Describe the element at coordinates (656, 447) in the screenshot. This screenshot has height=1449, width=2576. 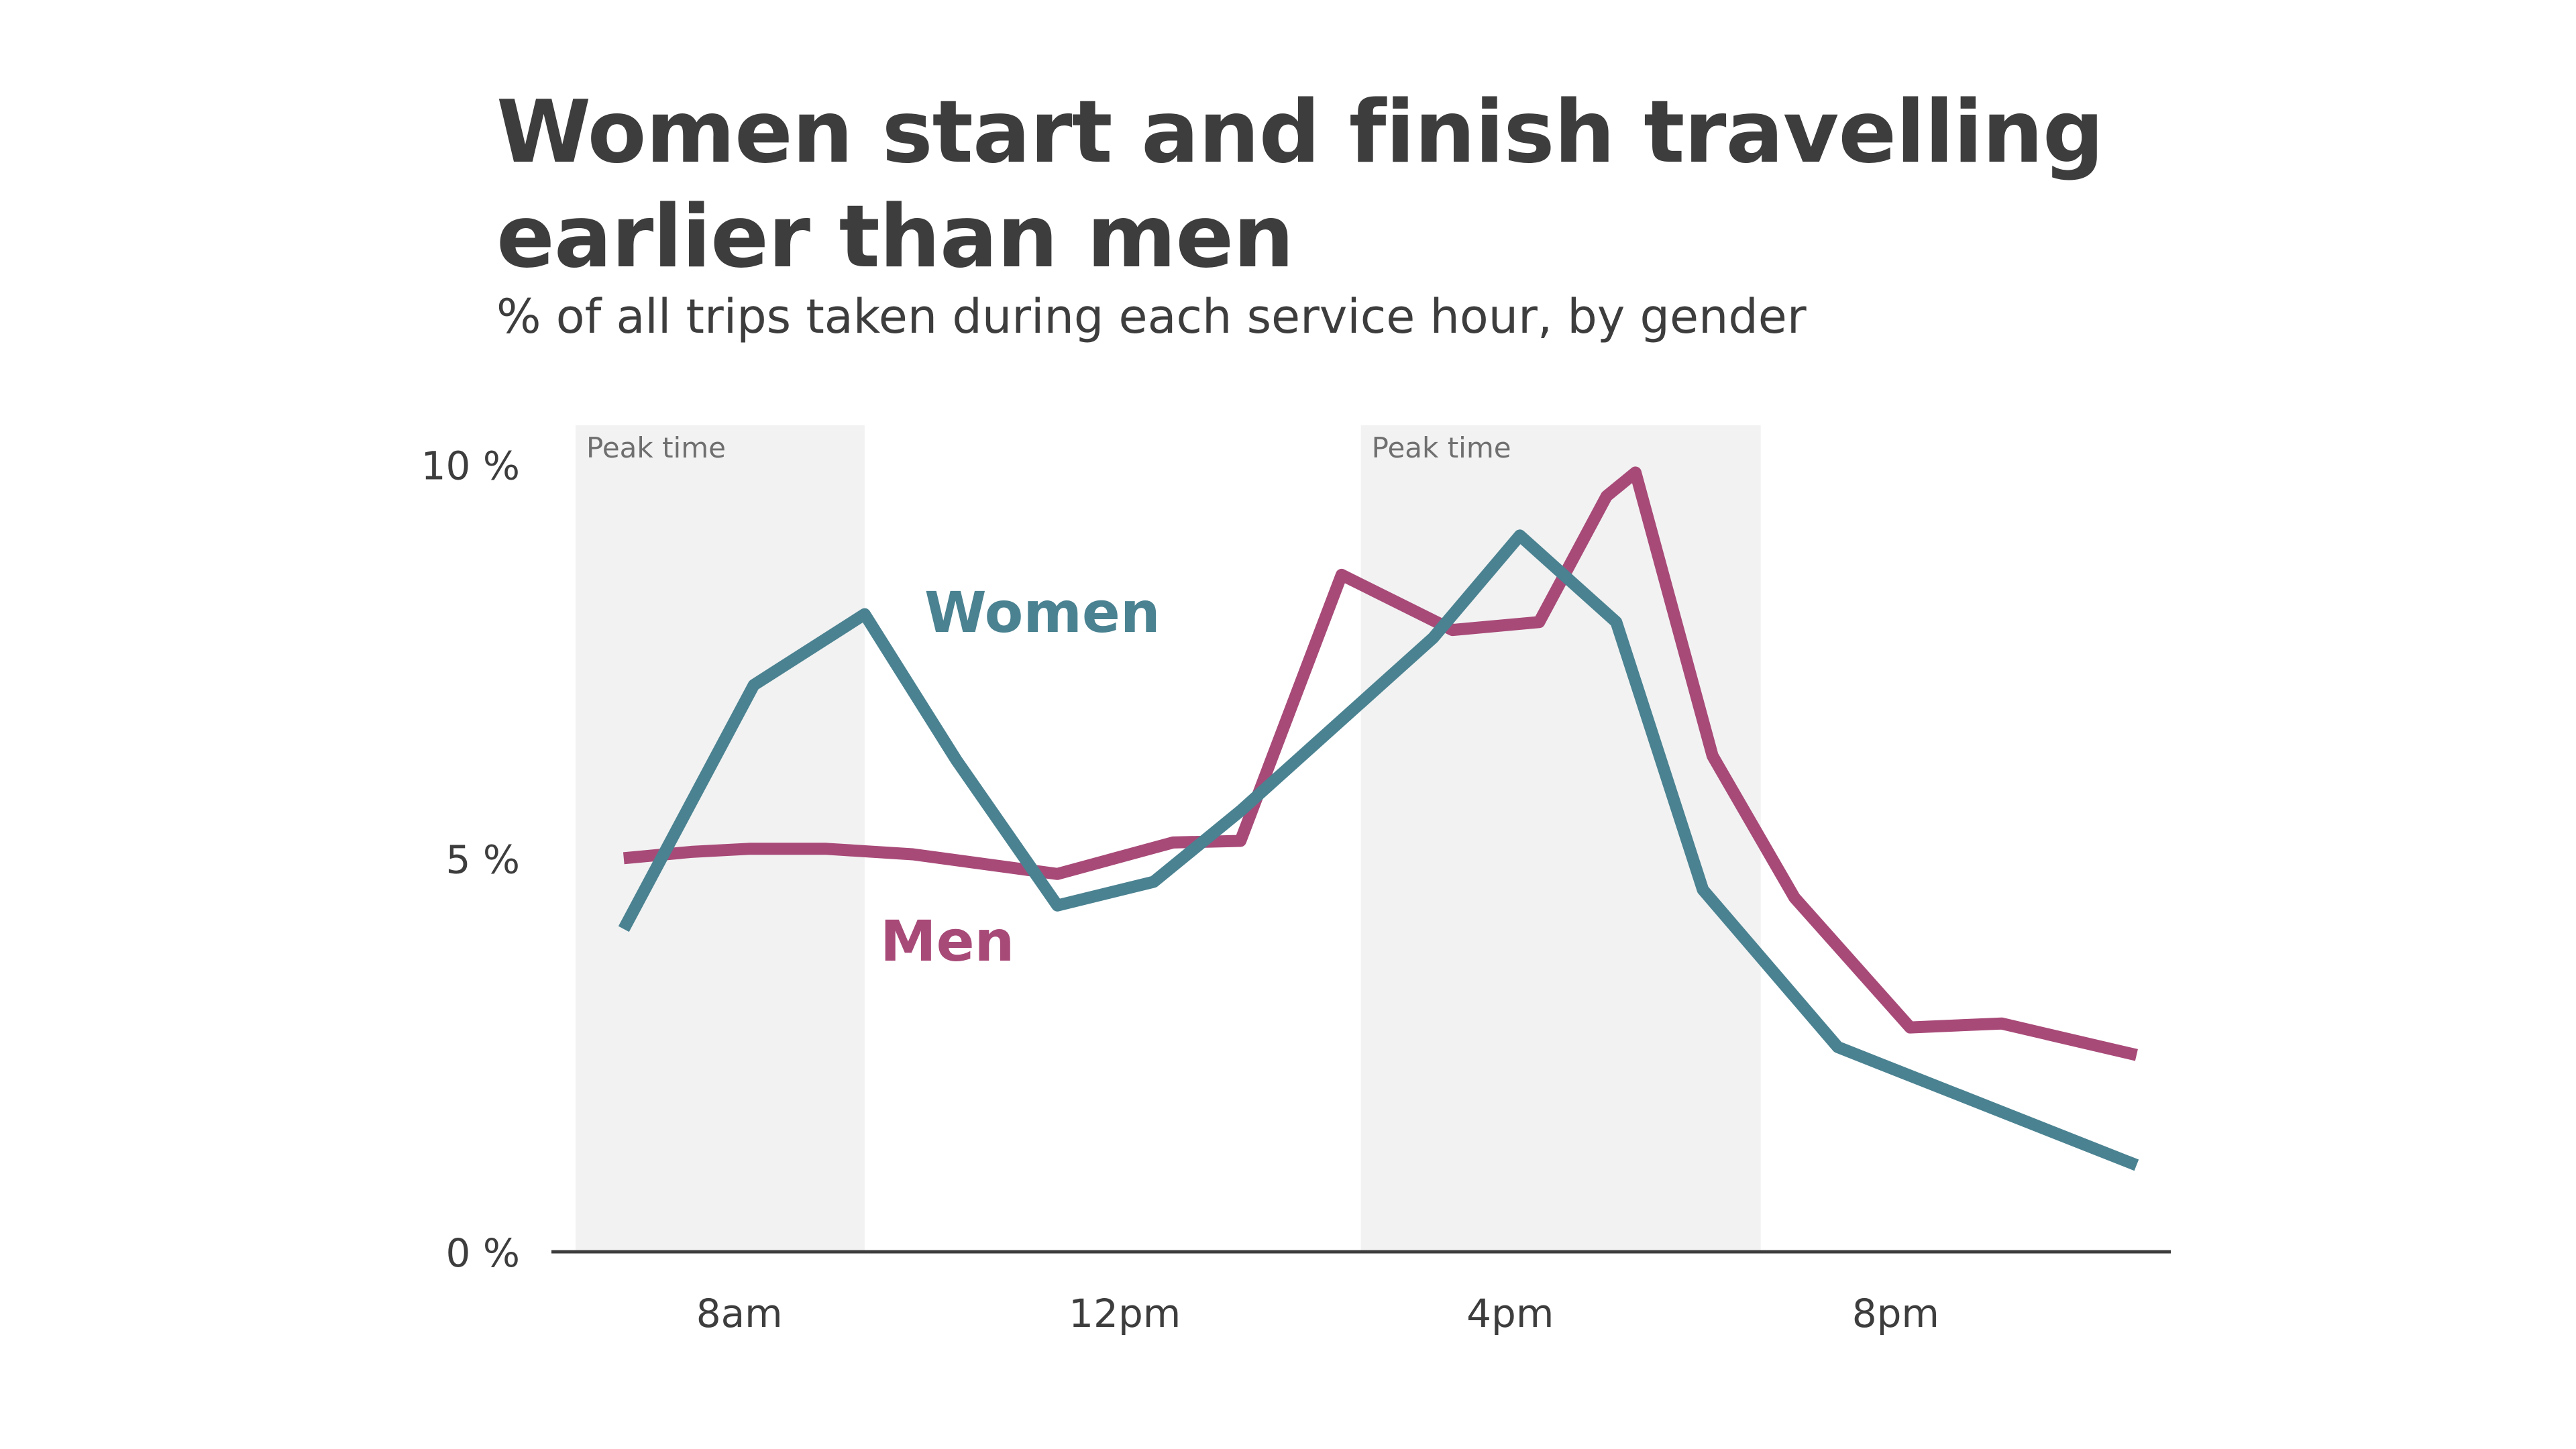
I see `peak-band-label-1: Peak time` at that location.